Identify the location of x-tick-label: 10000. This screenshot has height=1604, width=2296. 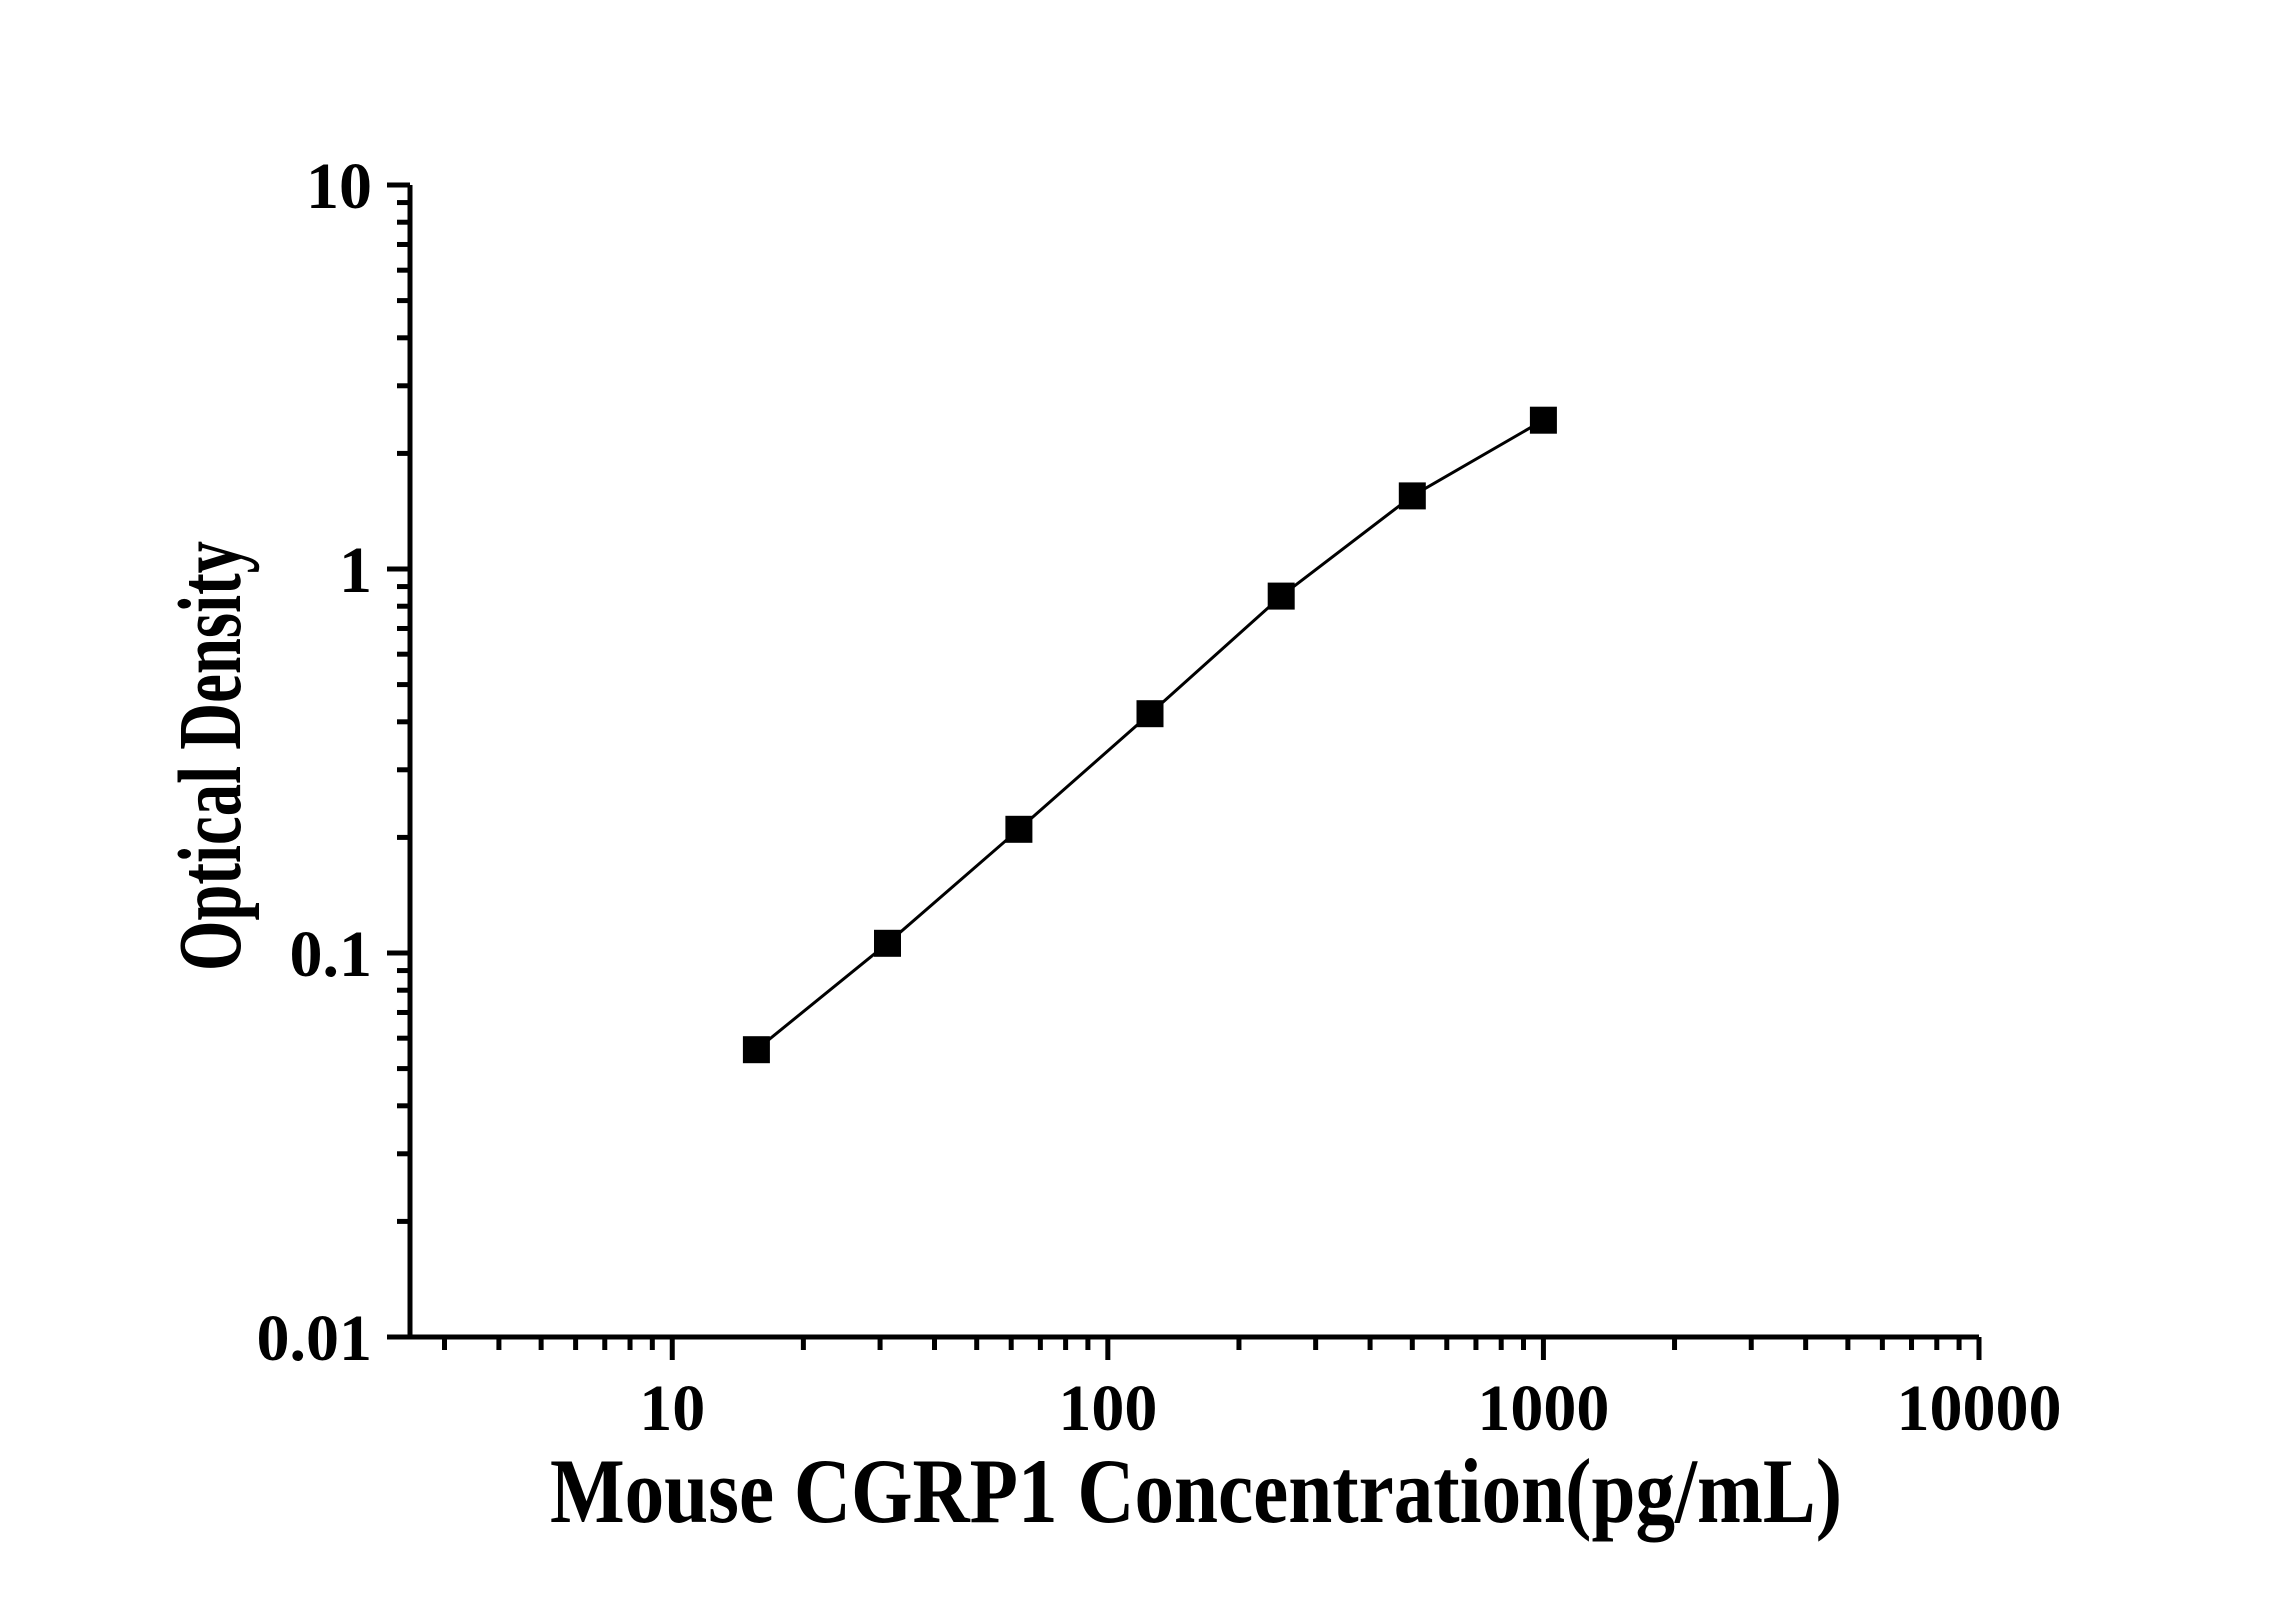
(1979, 1408).